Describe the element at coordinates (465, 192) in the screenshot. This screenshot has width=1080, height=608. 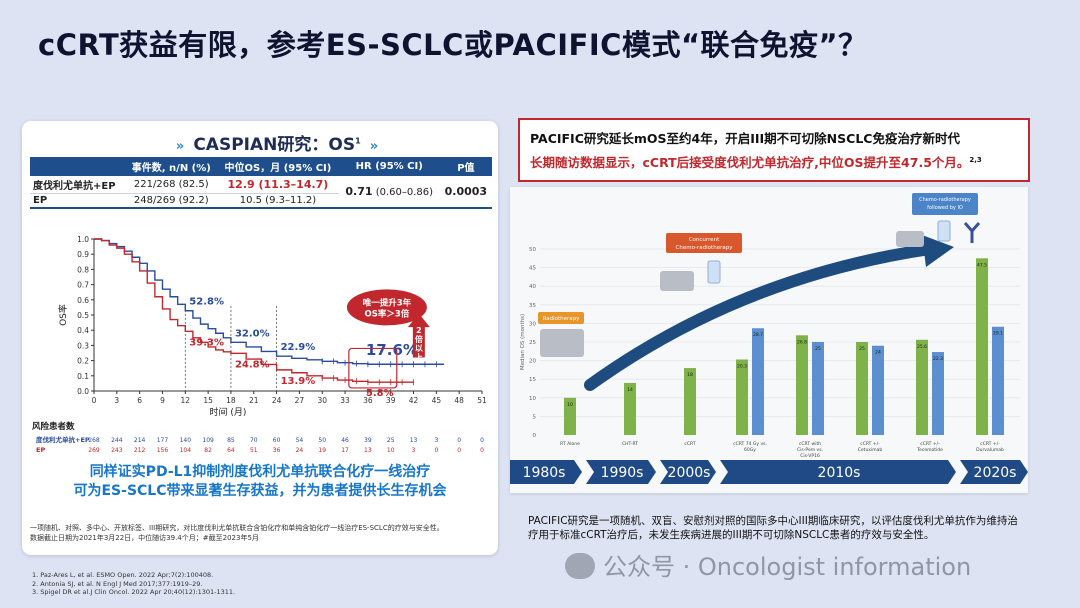
I see `p-value: 0.0003` at that location.